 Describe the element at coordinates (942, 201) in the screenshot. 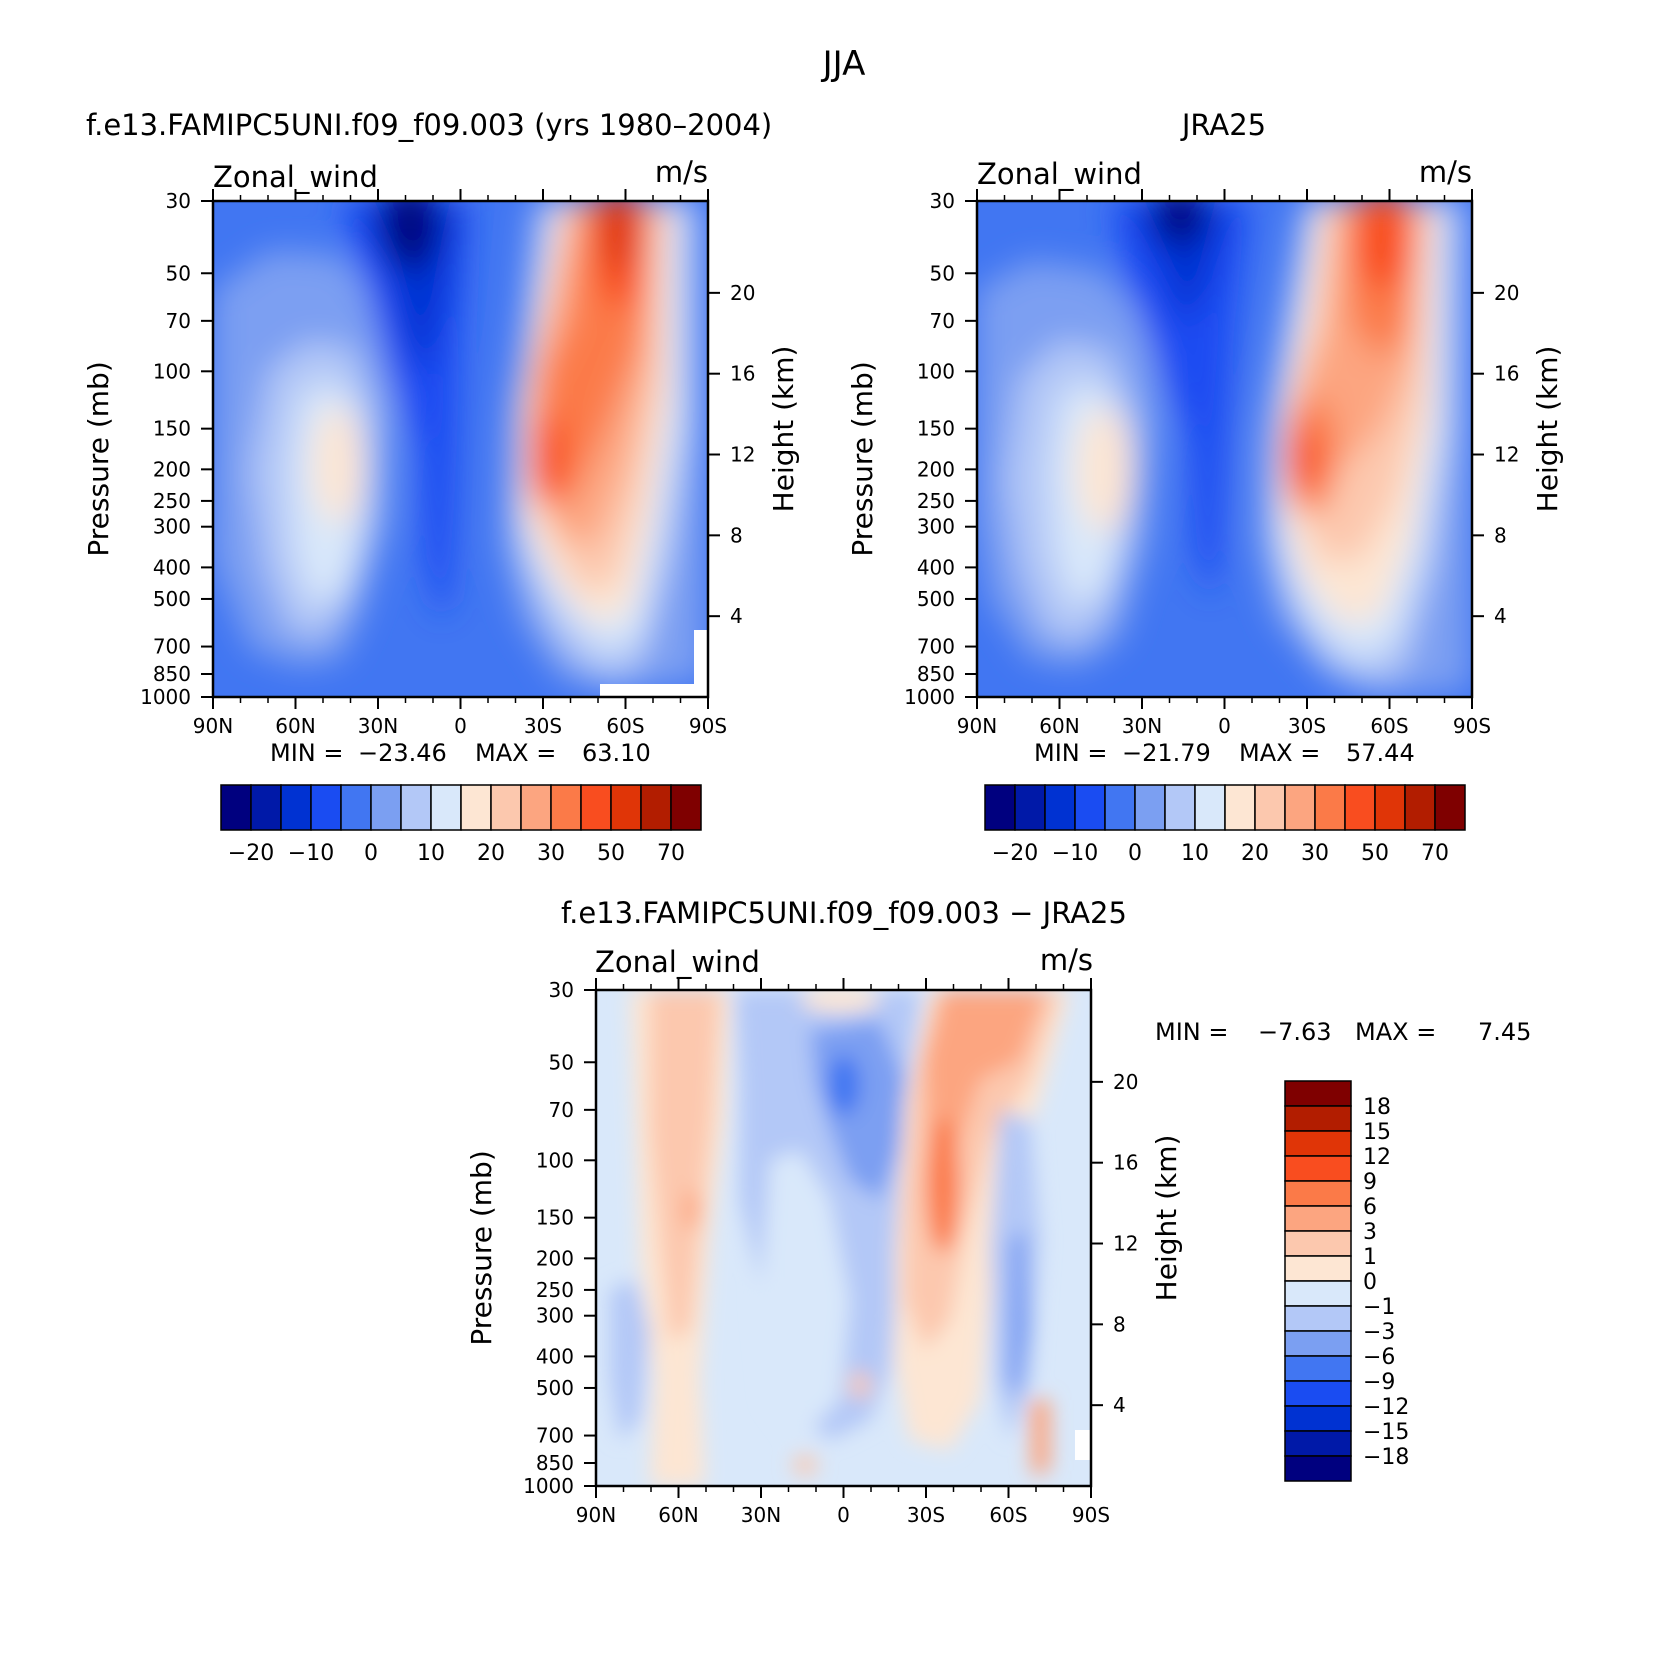

I see `y-tick-label: 30` at that location.